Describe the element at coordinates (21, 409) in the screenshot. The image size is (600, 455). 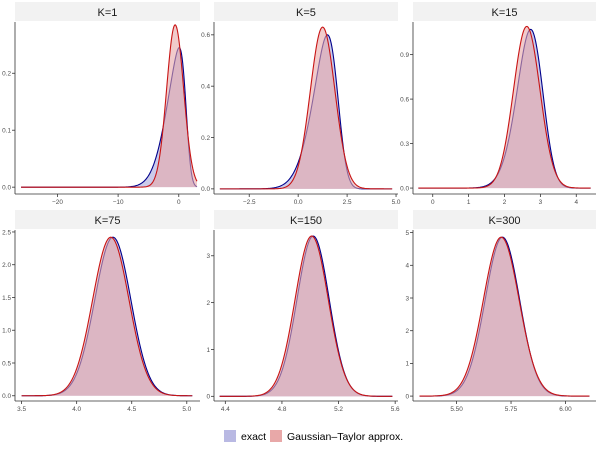
I see `x-tick-label: 3.5` at that location.